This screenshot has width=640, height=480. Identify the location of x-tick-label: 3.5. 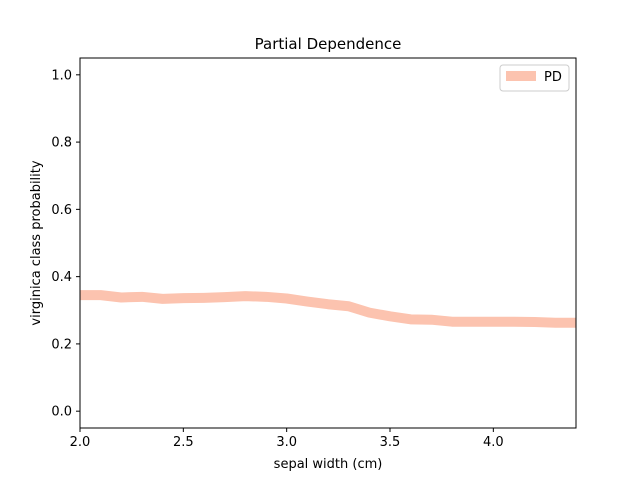
(390, 442).